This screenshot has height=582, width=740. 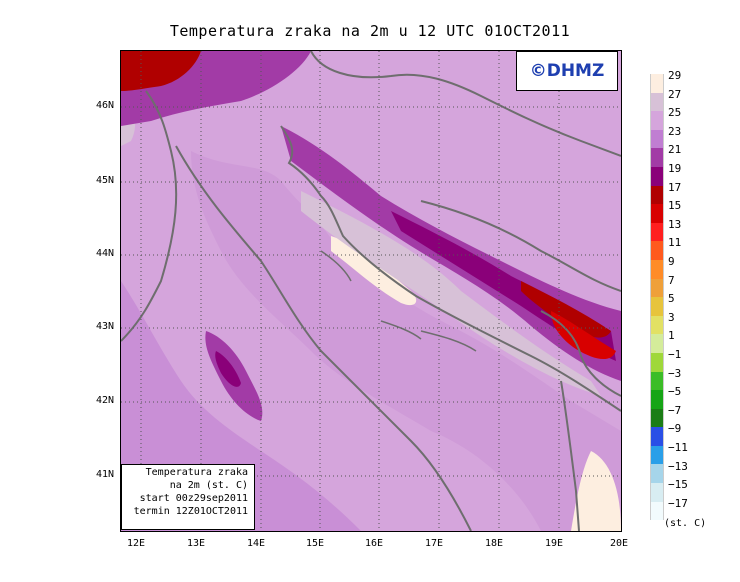 What do you see at coordinates (104, 180) in the screenshot?
I see `lat-label: 45N` at bounding box center [104, 180].